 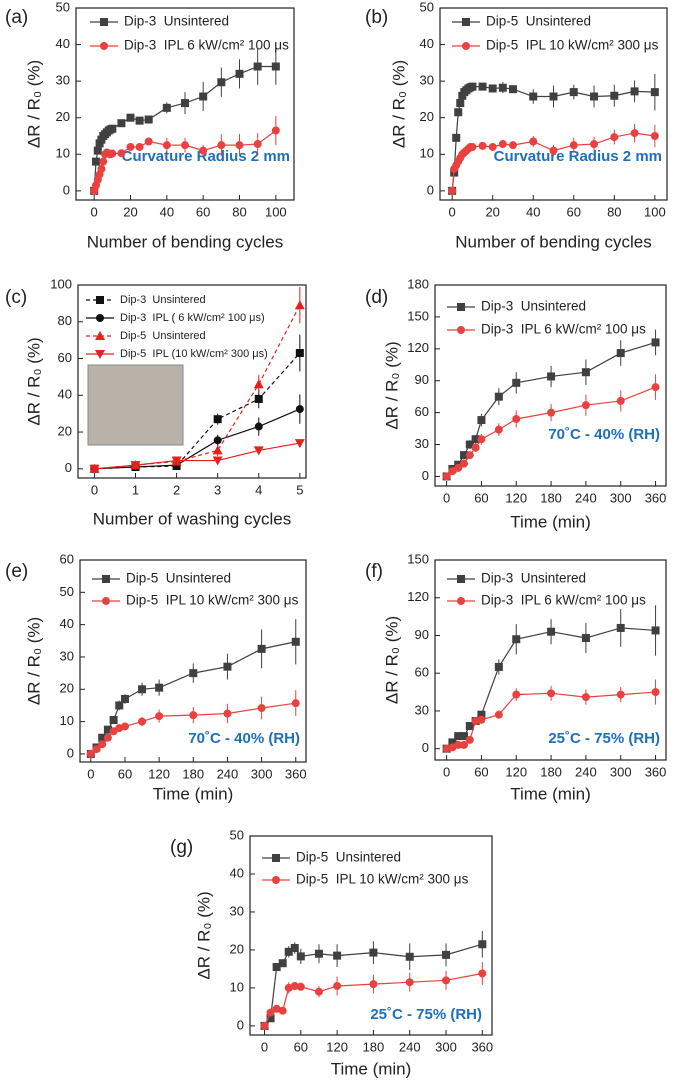 I want to click on x-tick-label: 0, so click(x=446, y=497).